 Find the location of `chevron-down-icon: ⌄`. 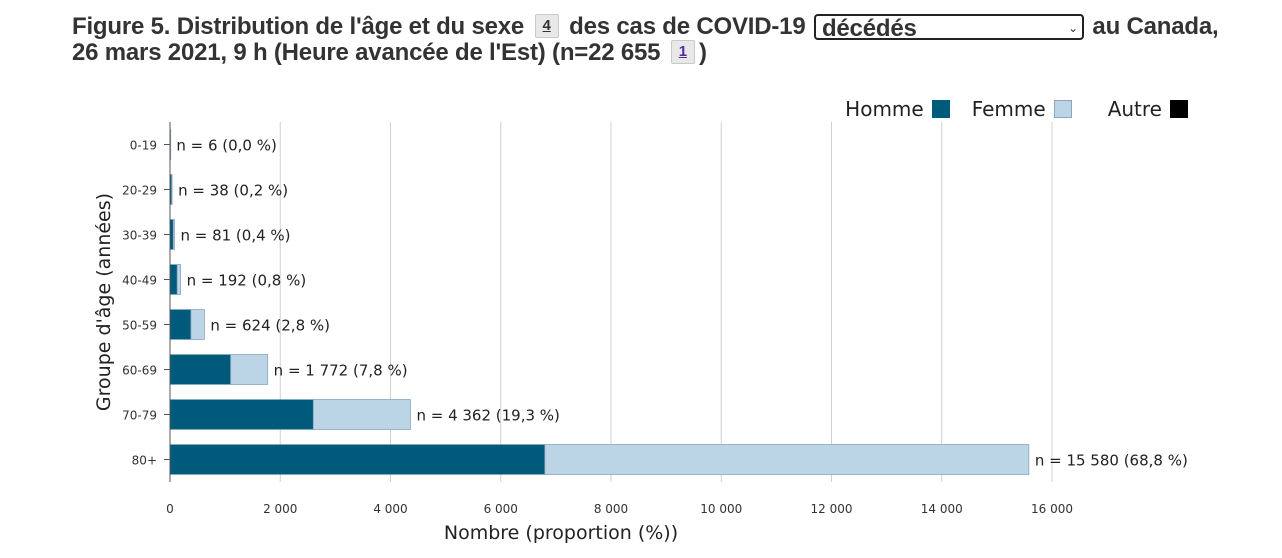

chevron-down-icon: ⌄ is located at coordinates (1073, 28).